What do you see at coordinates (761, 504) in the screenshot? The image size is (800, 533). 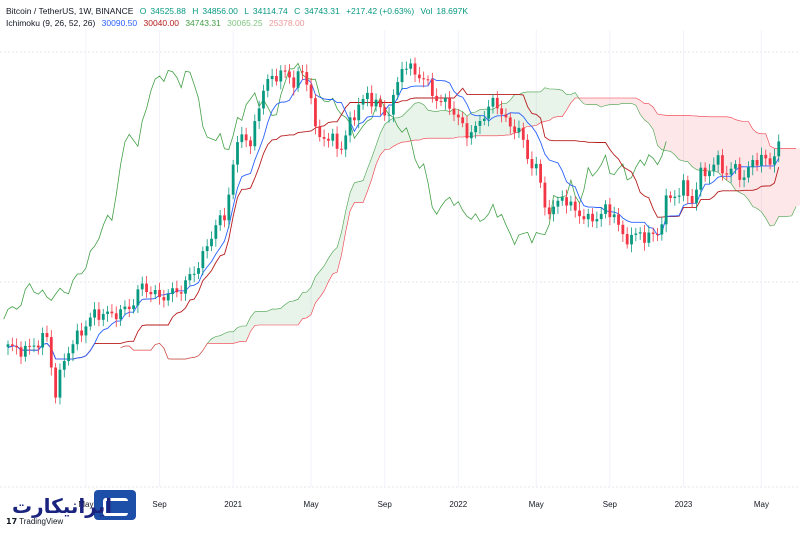 I see `x-tick-label: May` at bounding box center [761, 504].